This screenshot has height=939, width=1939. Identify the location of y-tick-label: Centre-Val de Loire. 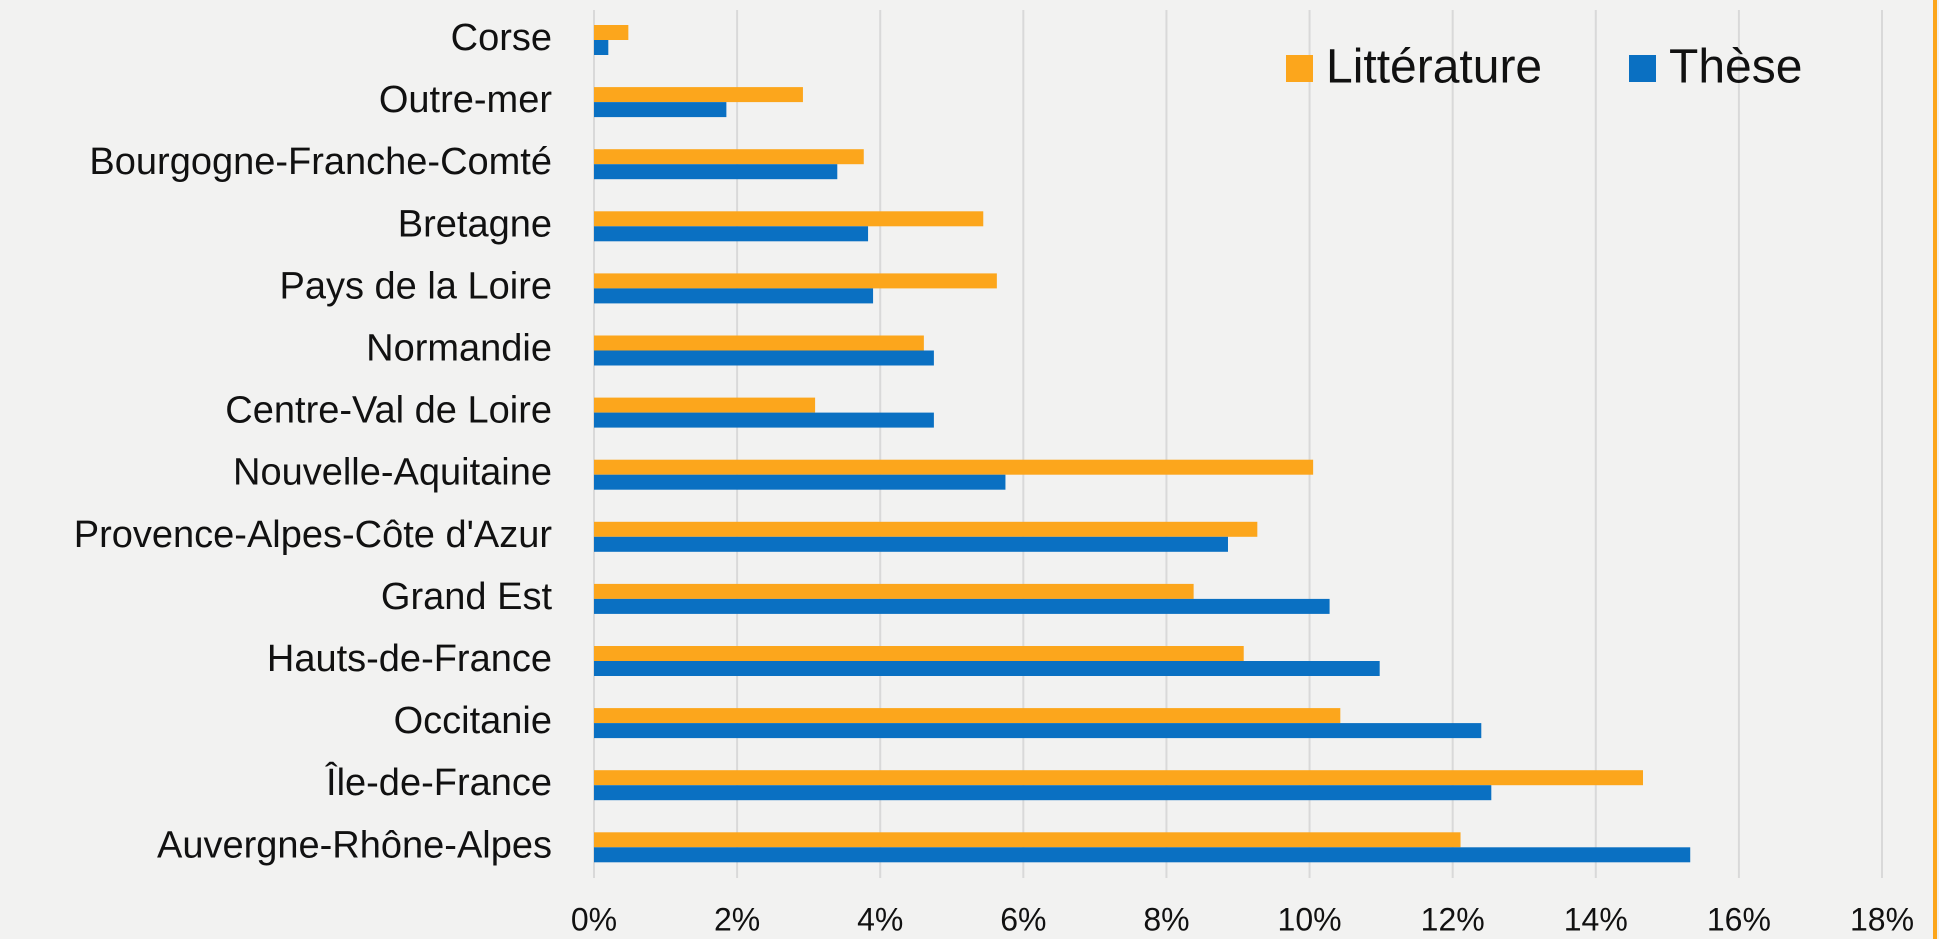
(388, 411).